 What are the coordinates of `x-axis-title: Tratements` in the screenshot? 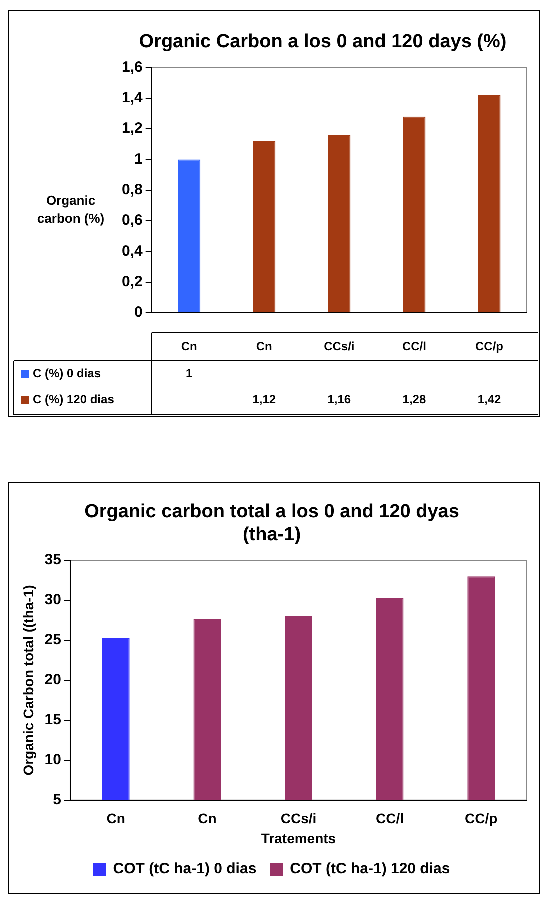 It's located at (298, 838).